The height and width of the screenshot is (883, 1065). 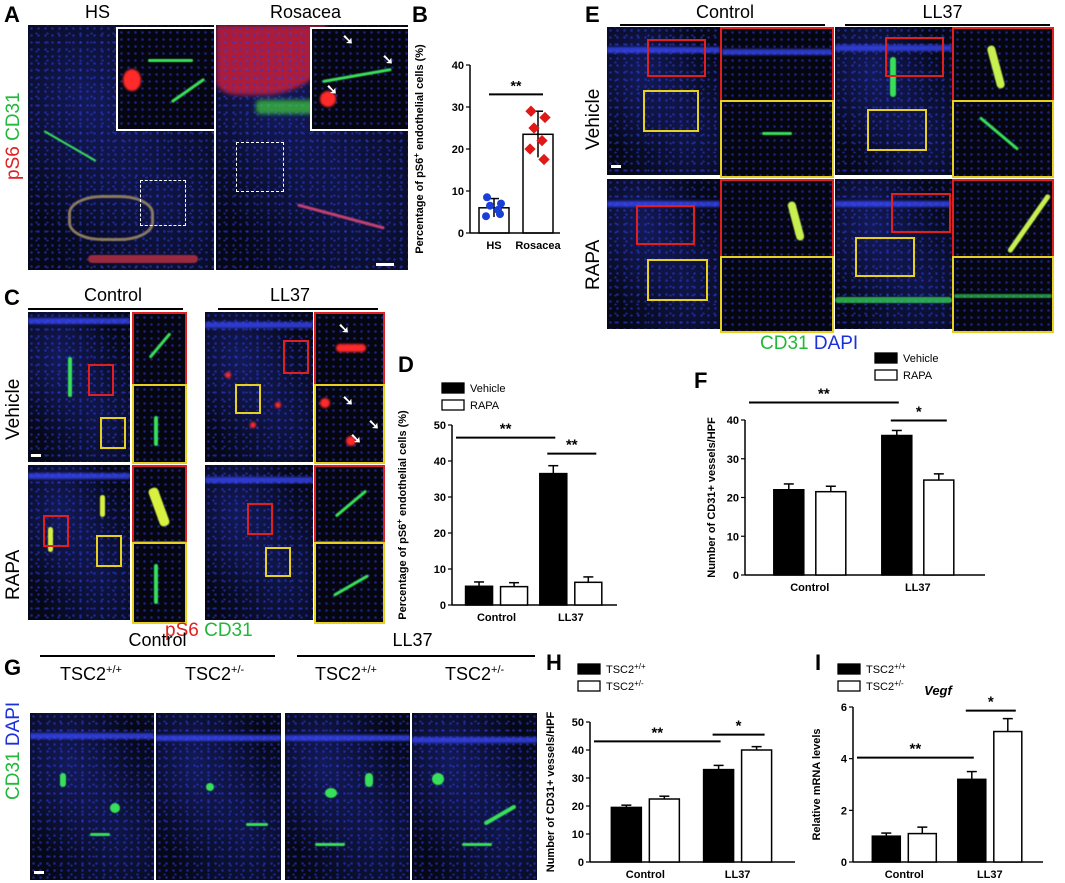 What do you see at coordinates (159, 349) in the screenshot?
I see `inset-c-red` at bounding box center [159, 349].